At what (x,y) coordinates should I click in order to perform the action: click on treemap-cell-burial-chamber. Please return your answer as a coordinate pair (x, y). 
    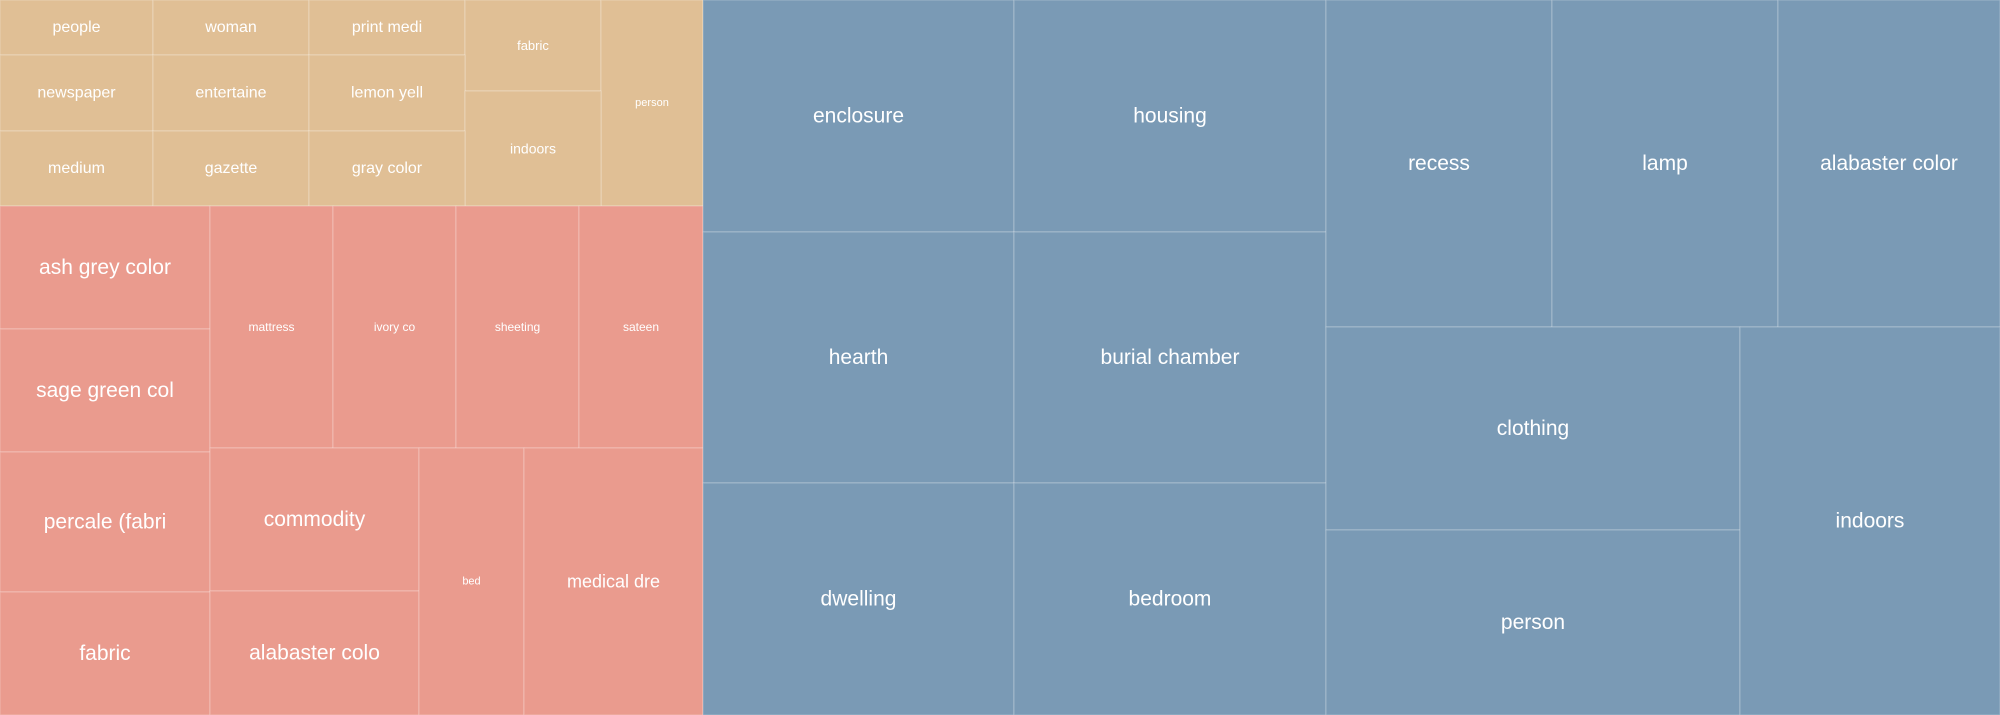
    Looking at the image, I should click on (1170, 357).